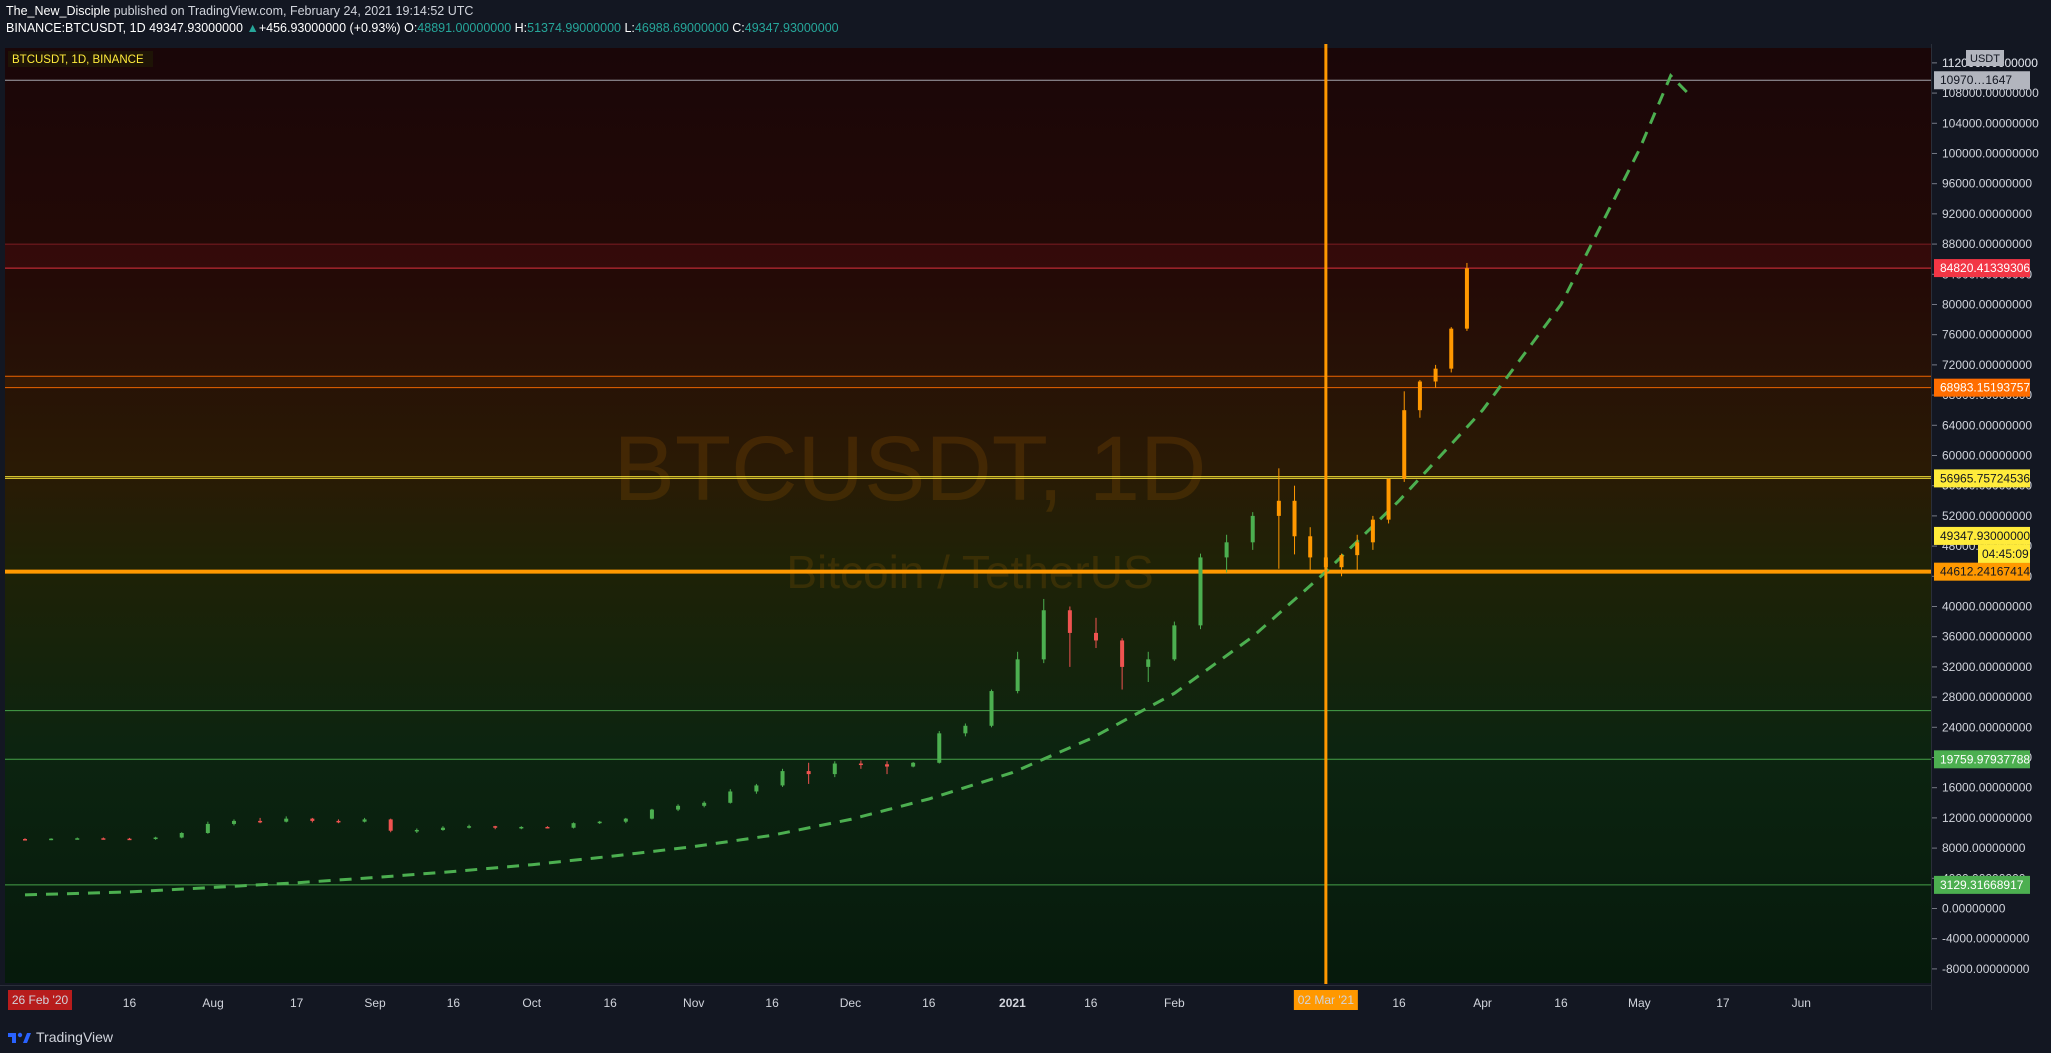 The width and height of the screenshot is (2051, 1053). I want to click on close-label: C:, so click(738, 28).